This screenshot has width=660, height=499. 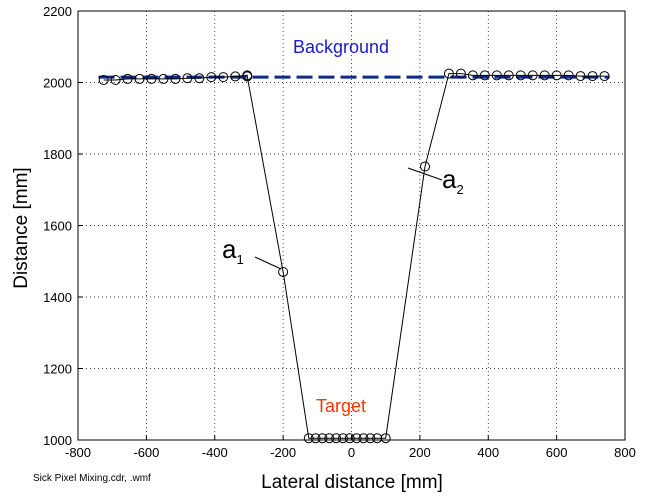 What do you see at coordinates (239, 259) in the screenshot?
I see `annotation-a1-sub: 1` at bounding box center [239, 259].